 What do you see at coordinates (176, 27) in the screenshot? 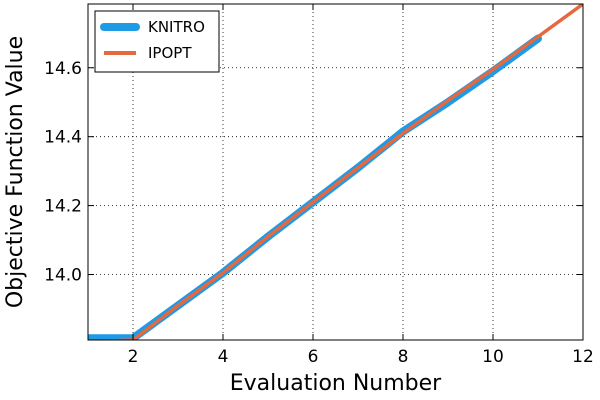
I see `legend-label-knitro: KNITRO` at bounding box center [176, 27].